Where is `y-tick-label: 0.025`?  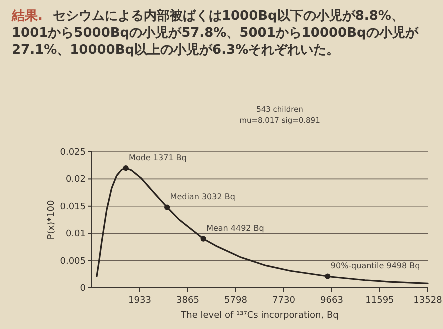
y-tick-label: 0.025 is located at coordinates (73, 153).